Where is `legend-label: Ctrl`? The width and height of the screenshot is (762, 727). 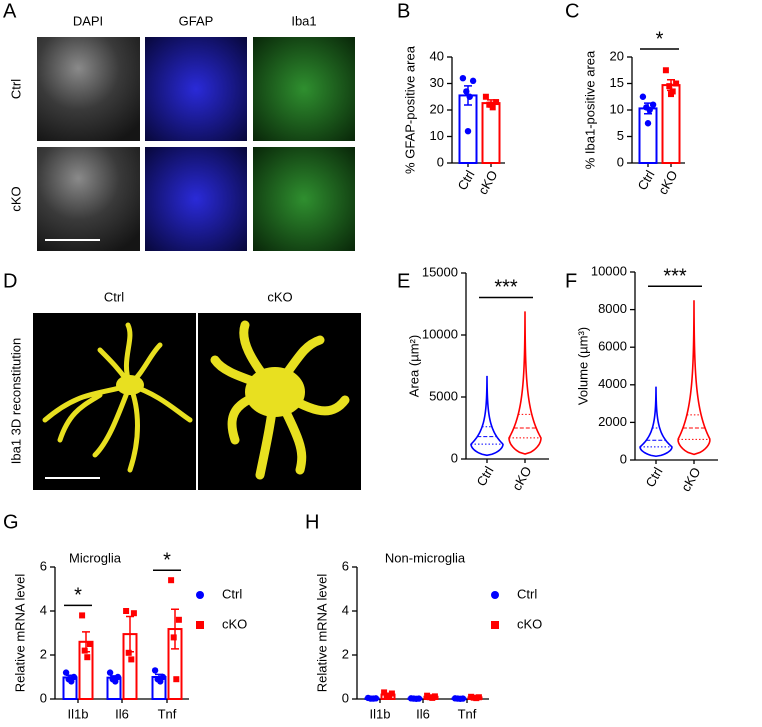
legend-label: Ctrl is located at coordinates (232, 593).